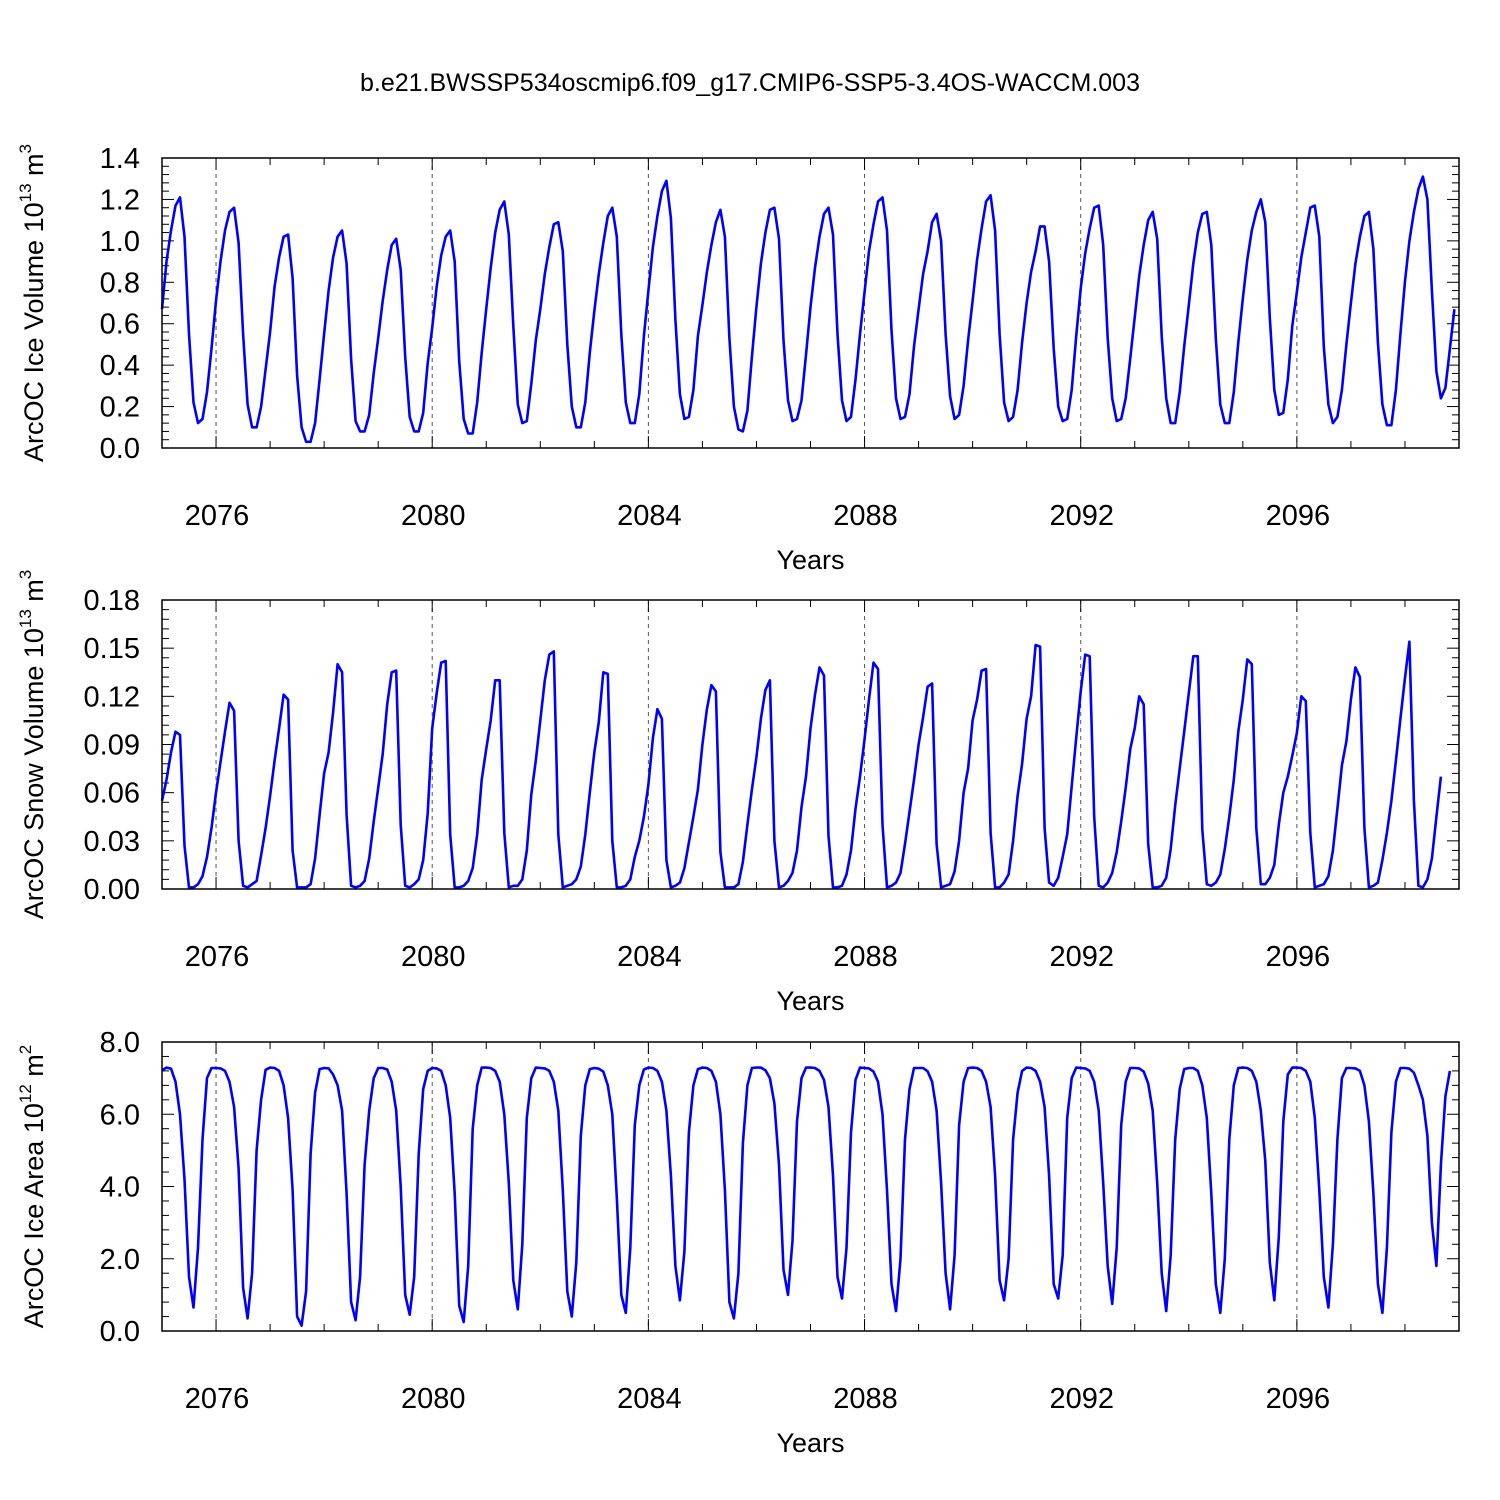 This screenshot has height=1500, width=1500. Describe the element at coordinates (120, 1115) in the screenshot. I see `y-tick-label: 6.0` at that location.